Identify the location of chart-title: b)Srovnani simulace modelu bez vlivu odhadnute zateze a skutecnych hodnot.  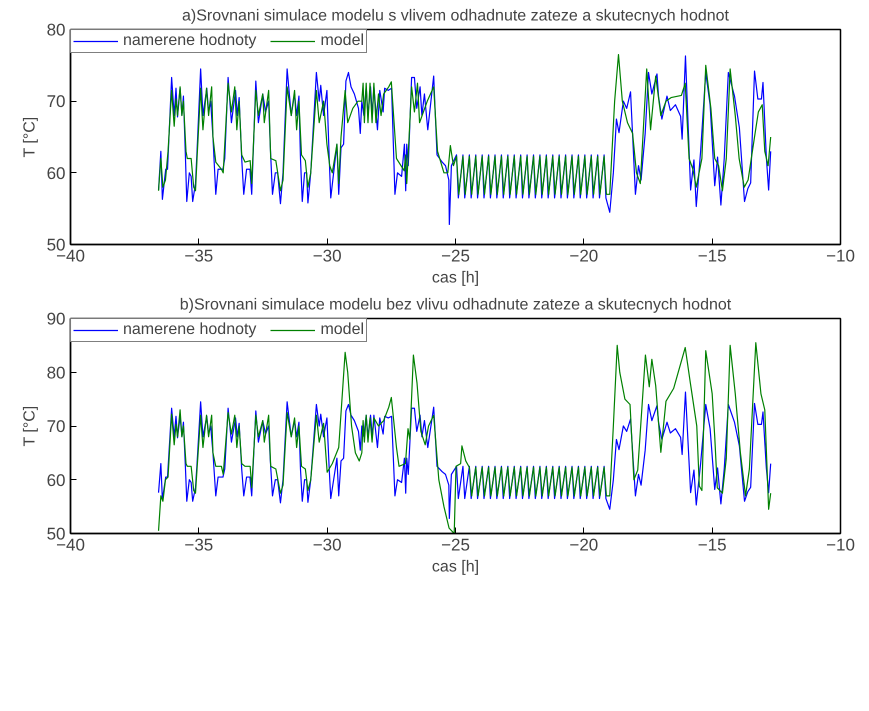
(456, 305).